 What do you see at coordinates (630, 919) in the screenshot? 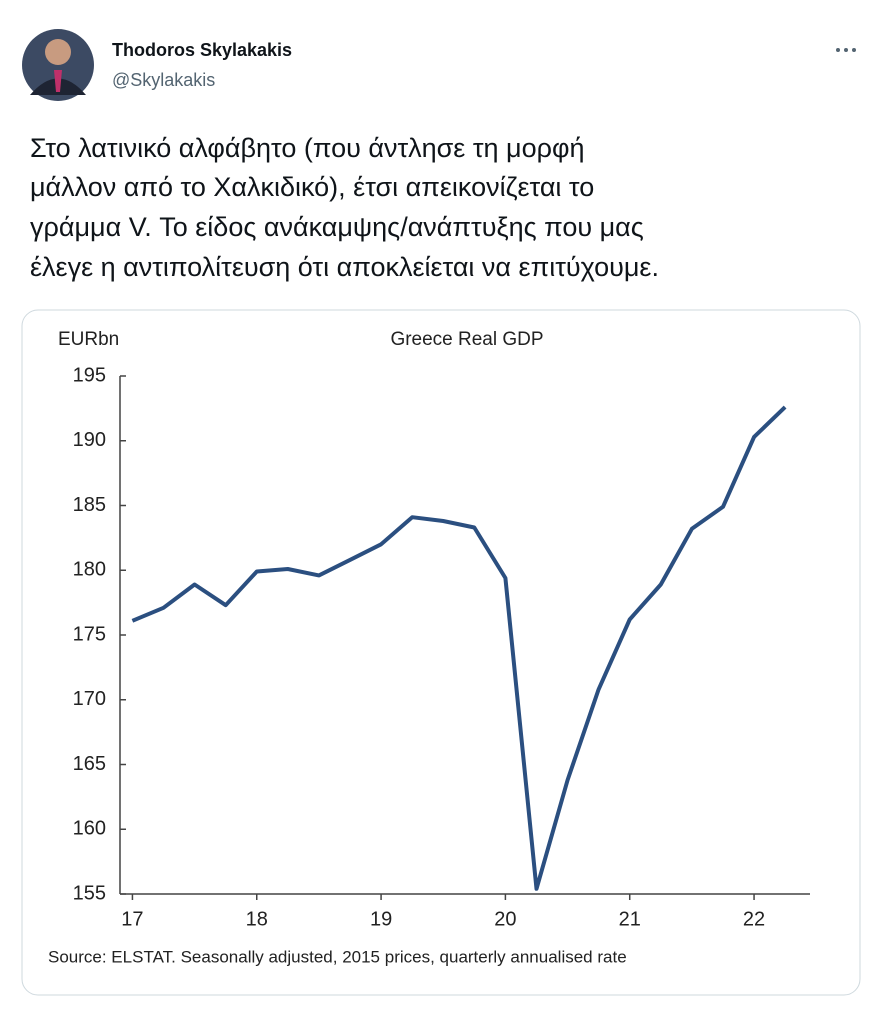
I see `x-tick-label: 21` at bounding box center [630, 919].